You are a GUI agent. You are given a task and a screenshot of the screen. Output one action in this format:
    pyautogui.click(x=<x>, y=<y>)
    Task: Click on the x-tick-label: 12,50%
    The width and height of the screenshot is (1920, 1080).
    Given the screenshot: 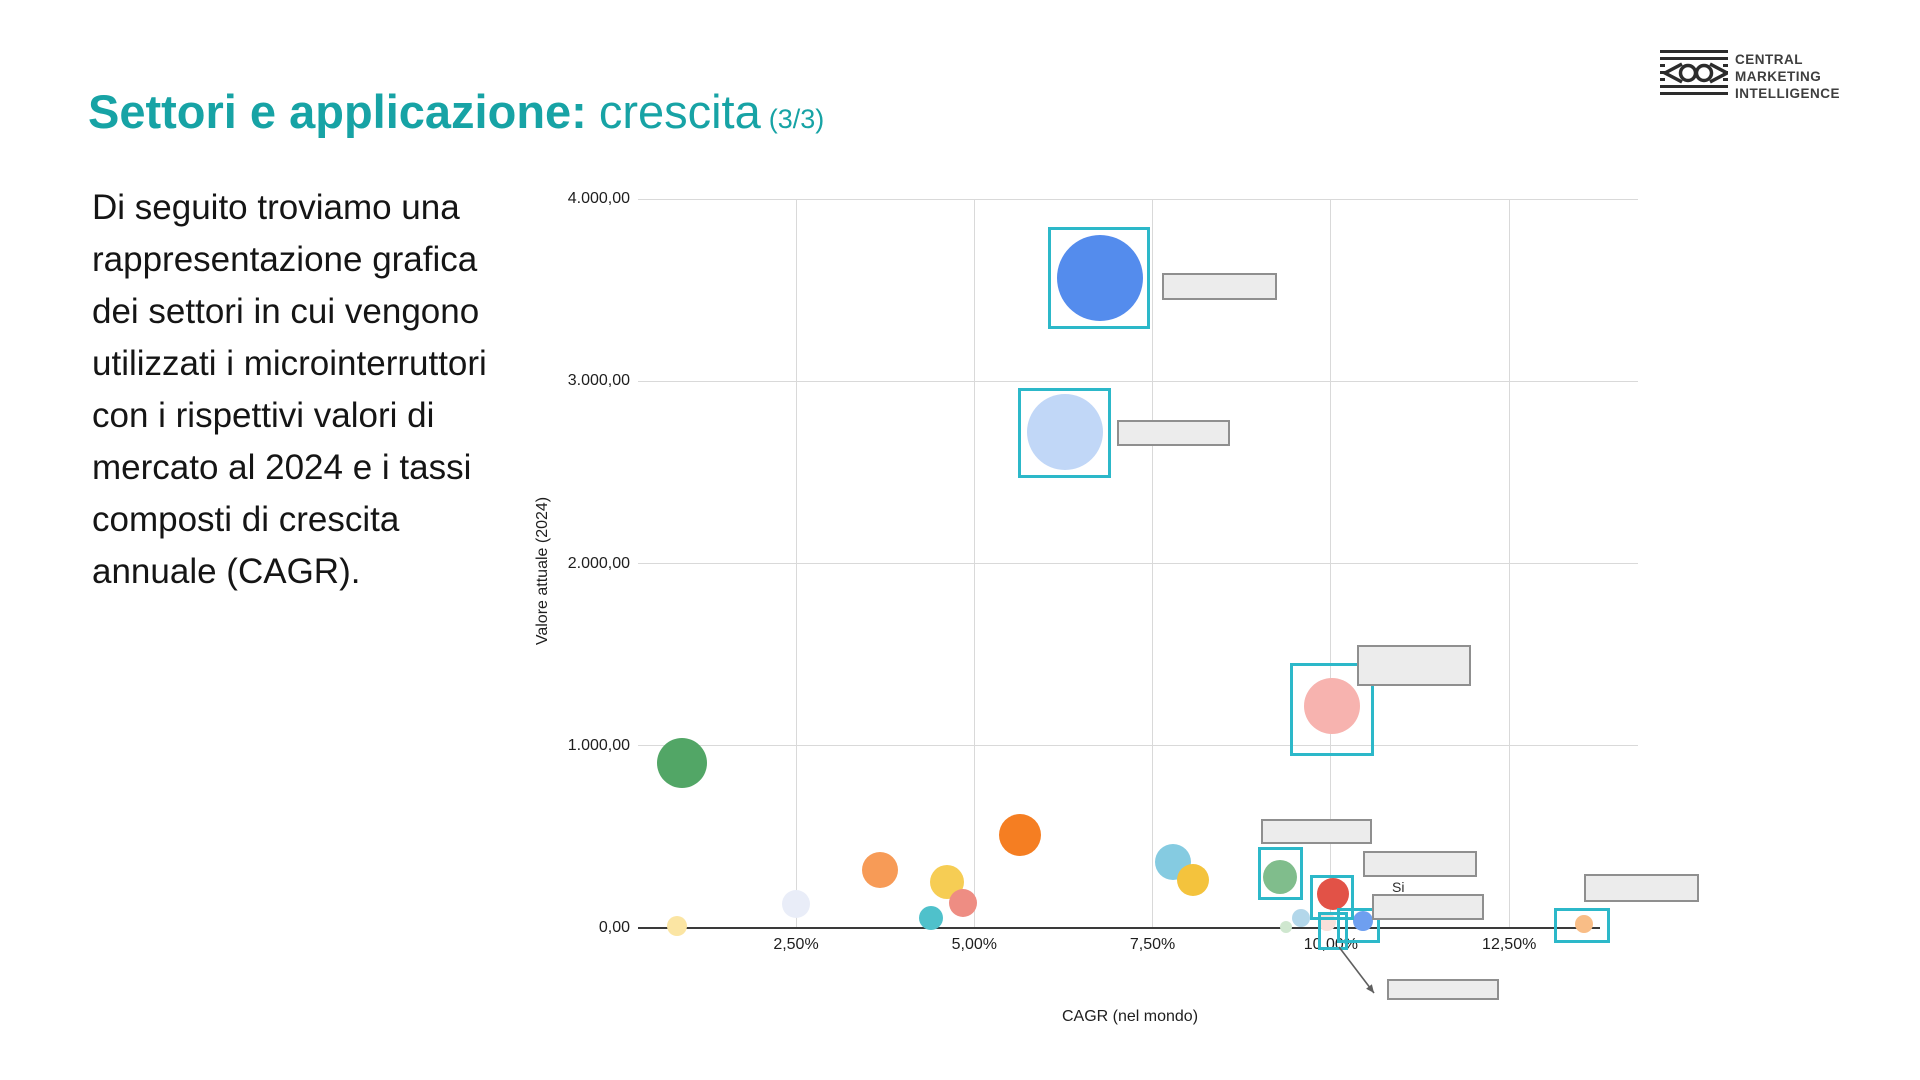 What is the action you would take?
    pyautogui.click(x=1509, y=944)
    